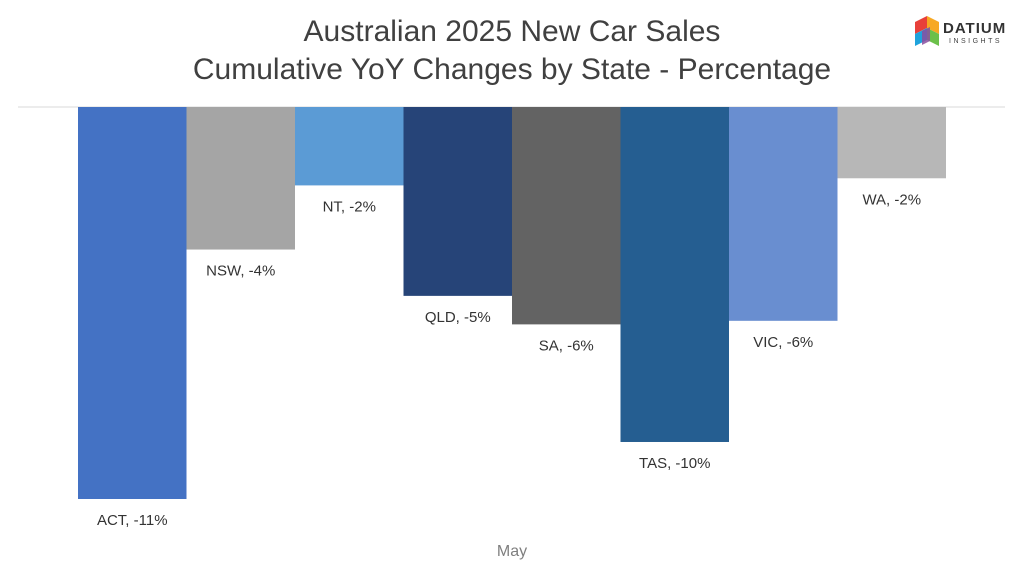 This screenshot has height=571, width=1024. What do you see at coordinates (512, 31) in the screenshot?
I see `chart-title: Australian 2025 New Car Sales` at bounding box center [512, 31].